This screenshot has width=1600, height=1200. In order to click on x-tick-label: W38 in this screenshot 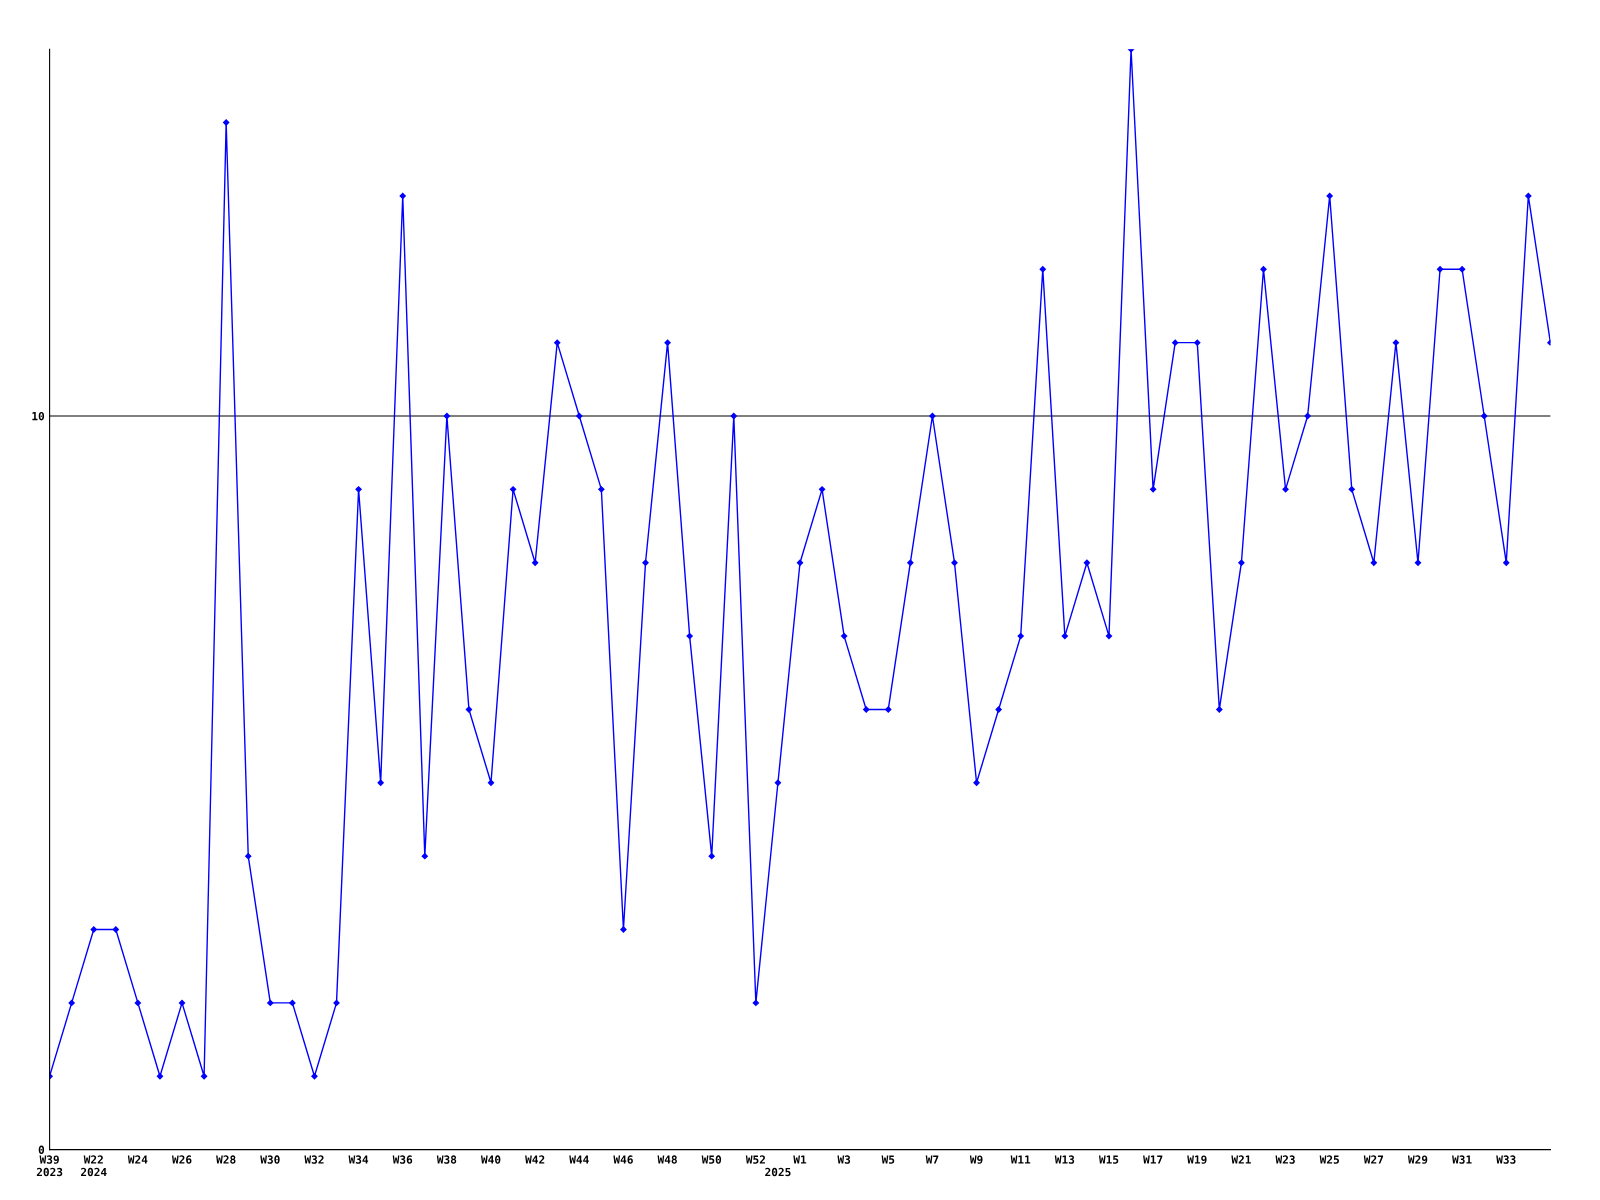, I will do `click(446, 1159)`.